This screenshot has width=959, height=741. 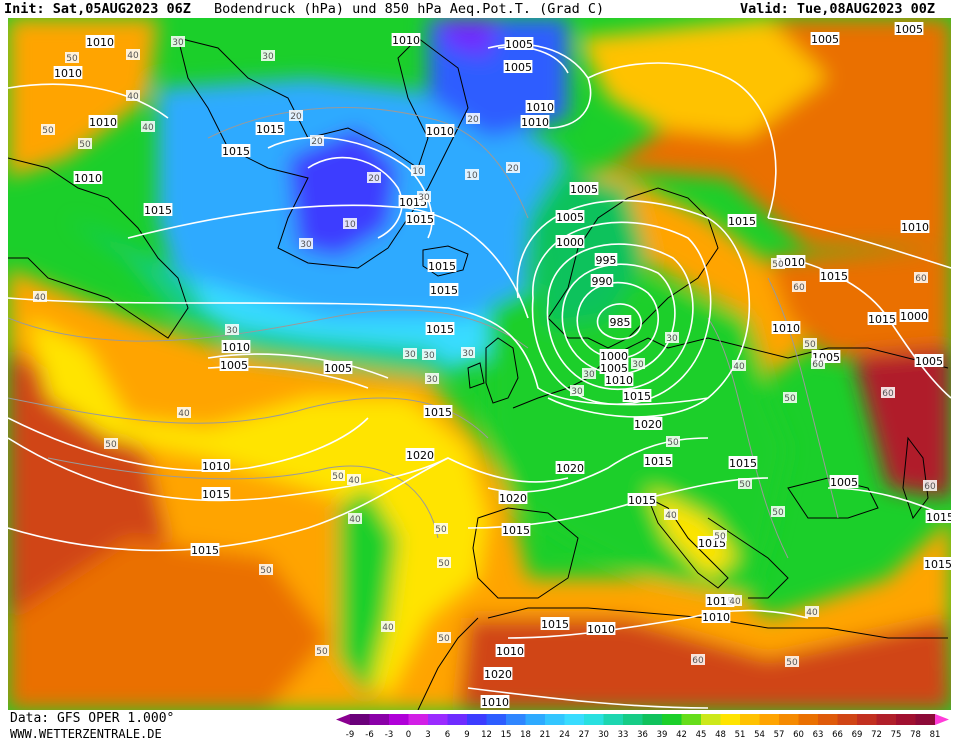 I want to click on field-cold-greenland, so click(x=343, y=193).